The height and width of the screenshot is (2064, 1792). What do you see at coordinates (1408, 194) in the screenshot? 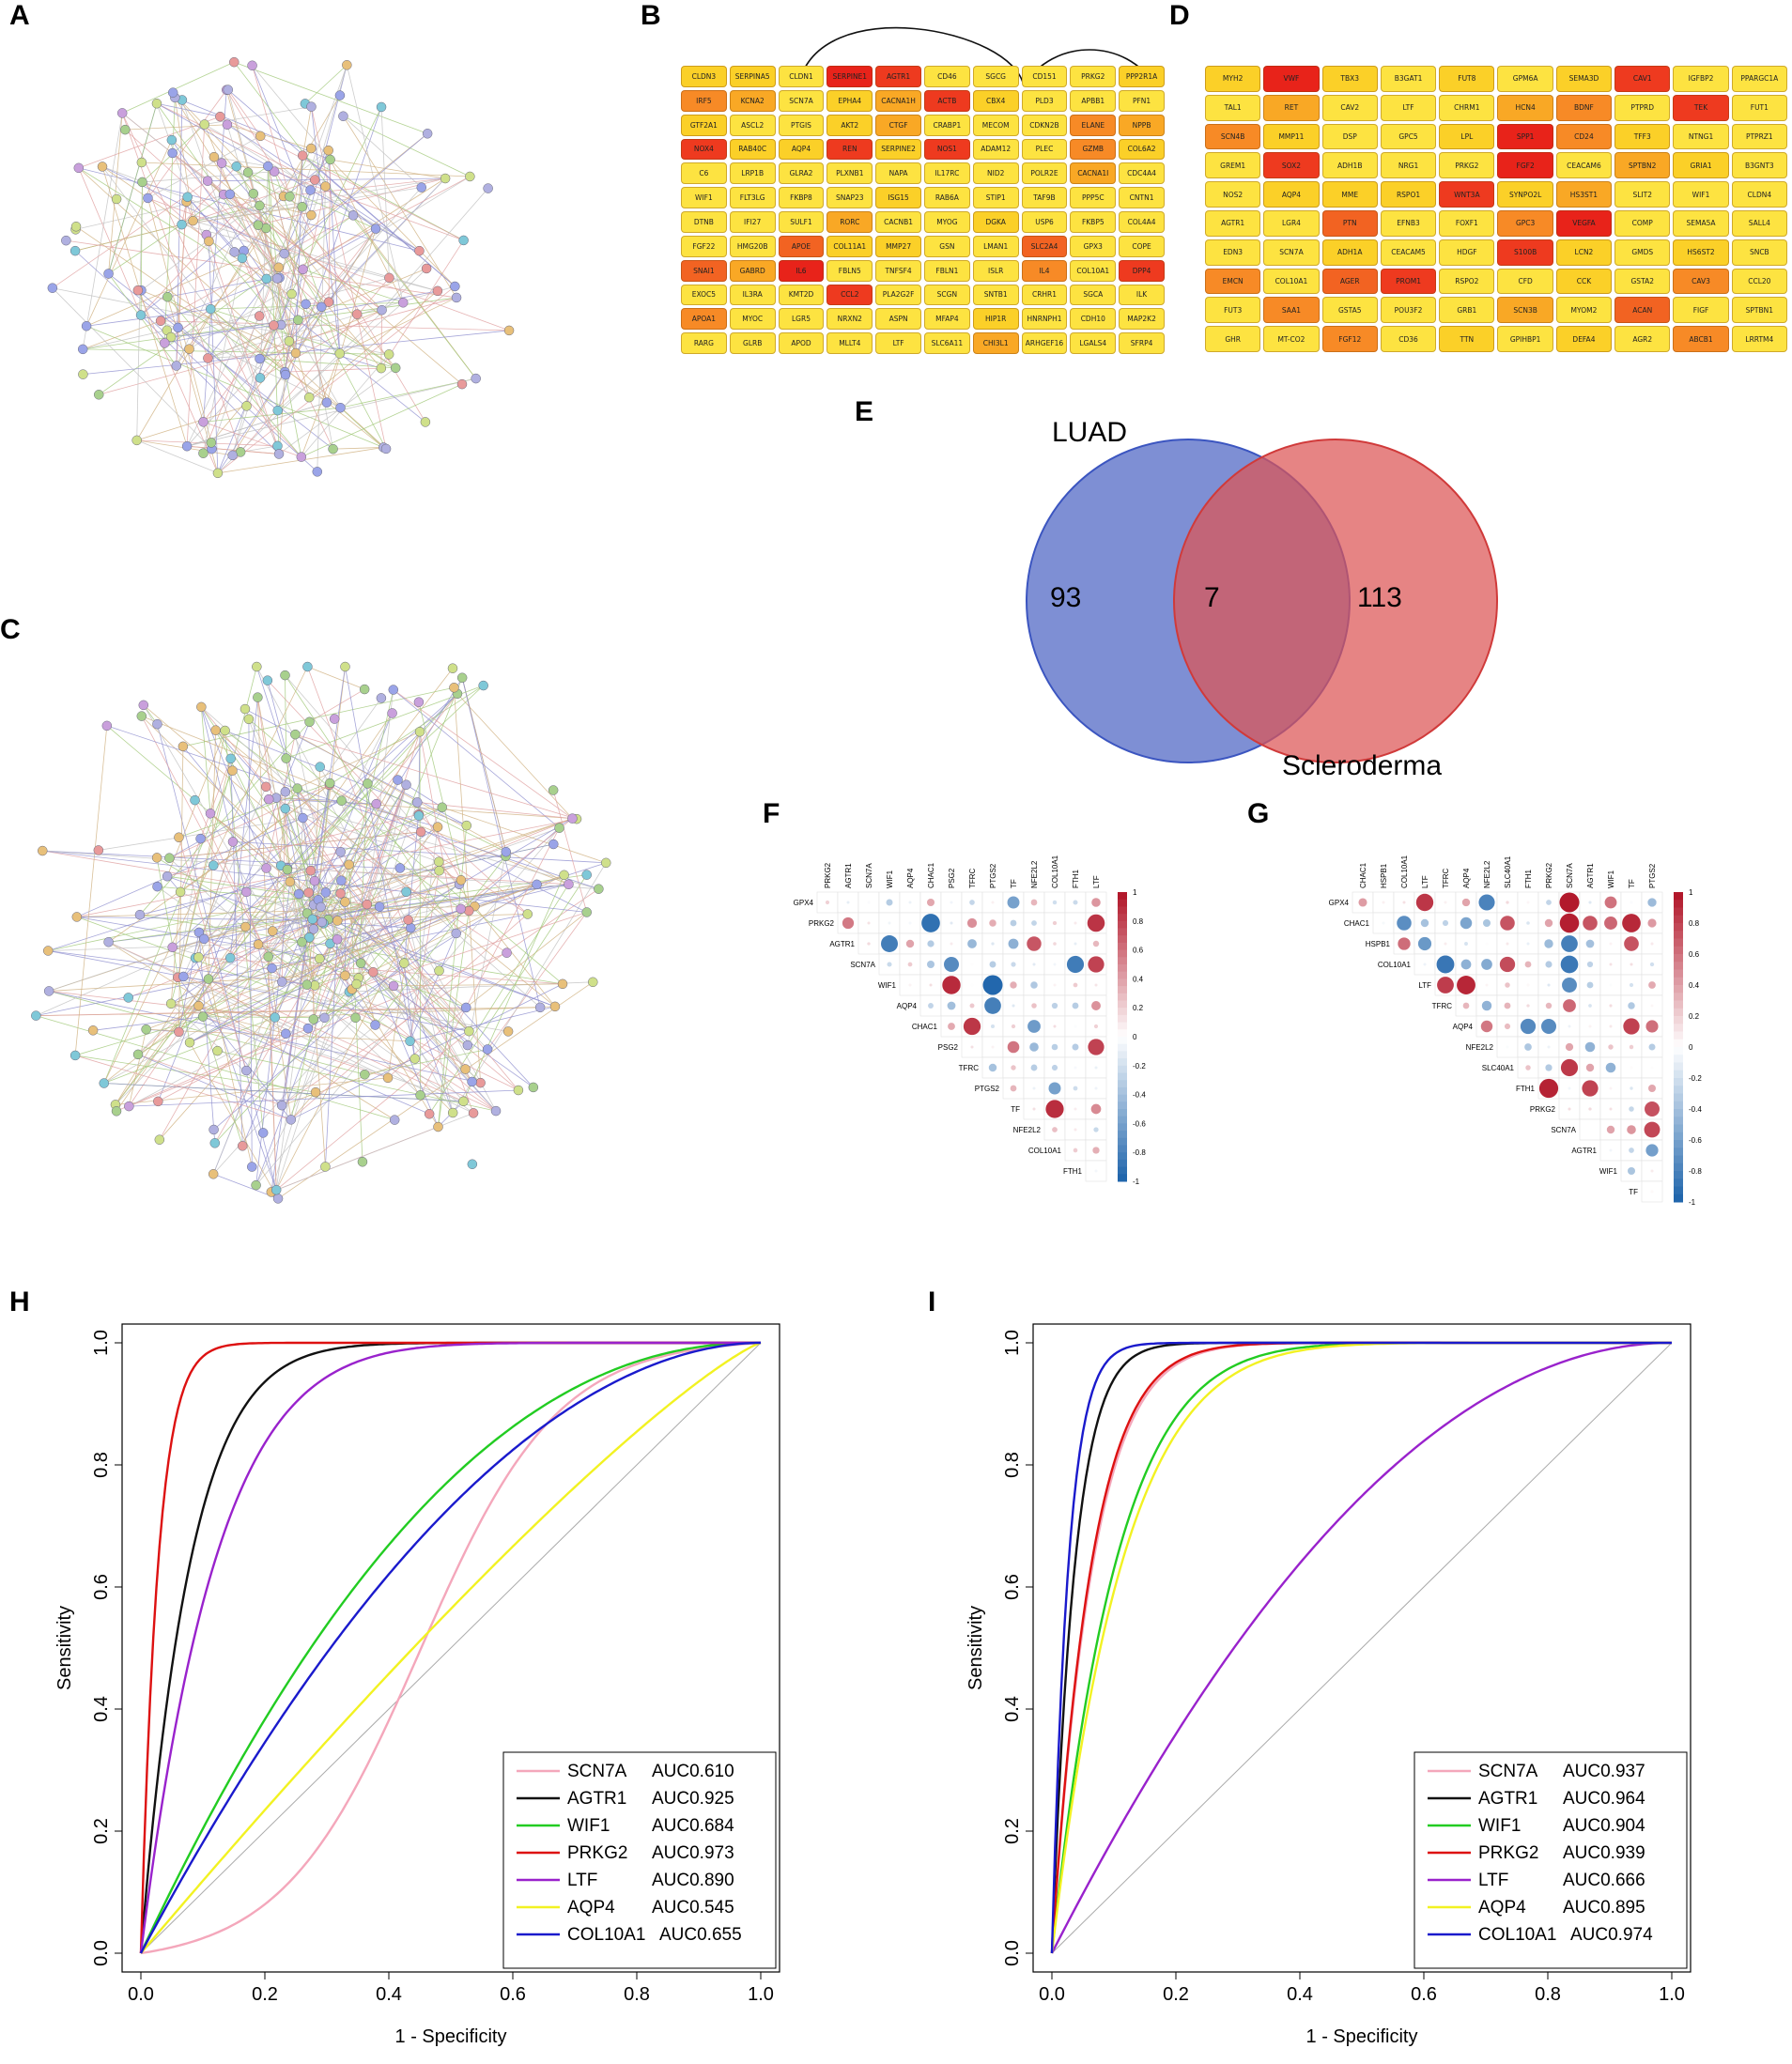
I see `gene-node: RSPO1` at bounding box center [1408, 194].